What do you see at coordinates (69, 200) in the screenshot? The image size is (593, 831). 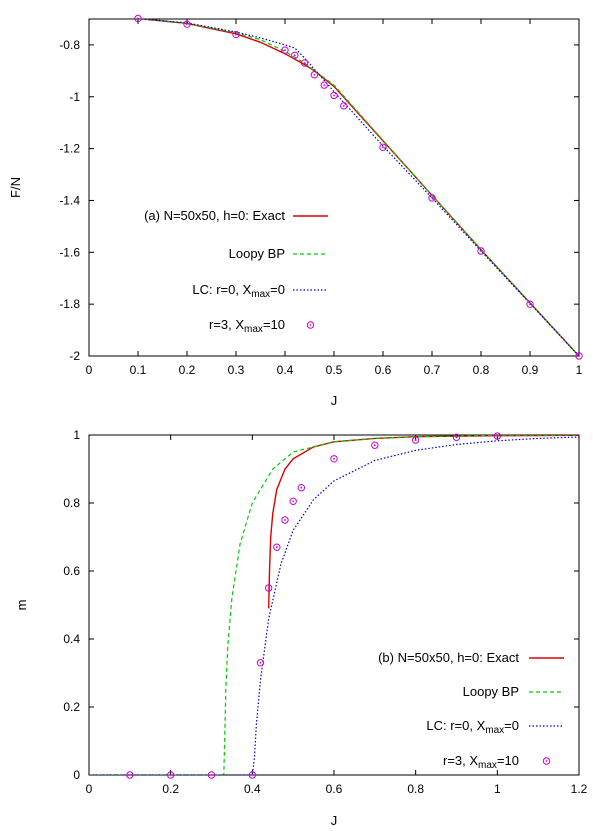 I see `y-tick-label: -1.4` at bounding box center [69, 200].